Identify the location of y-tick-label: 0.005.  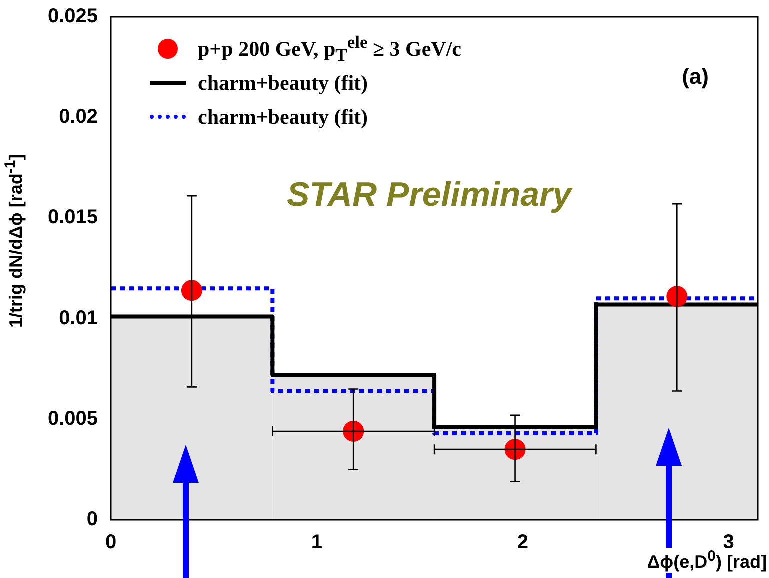
(73, 419).